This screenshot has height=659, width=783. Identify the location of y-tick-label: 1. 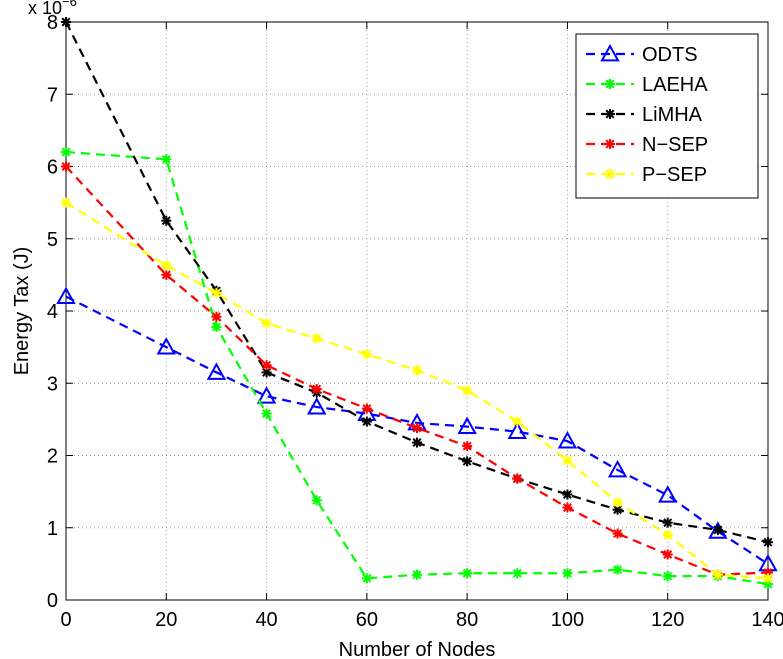
(52, 529).